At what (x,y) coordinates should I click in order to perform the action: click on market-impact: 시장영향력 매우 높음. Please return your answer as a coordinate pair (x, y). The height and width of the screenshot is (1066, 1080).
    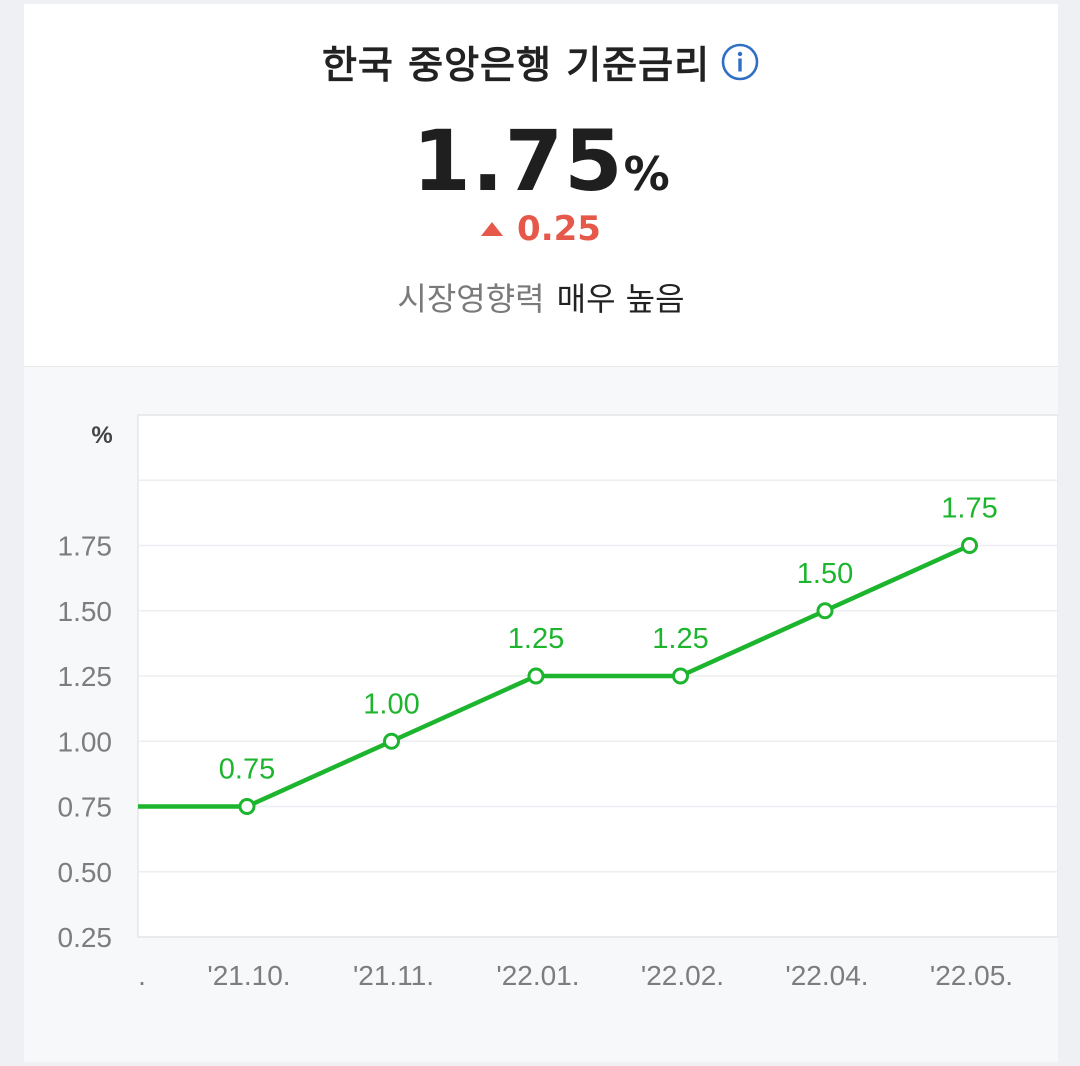
    Looking at the image, I should click on (541, 297).